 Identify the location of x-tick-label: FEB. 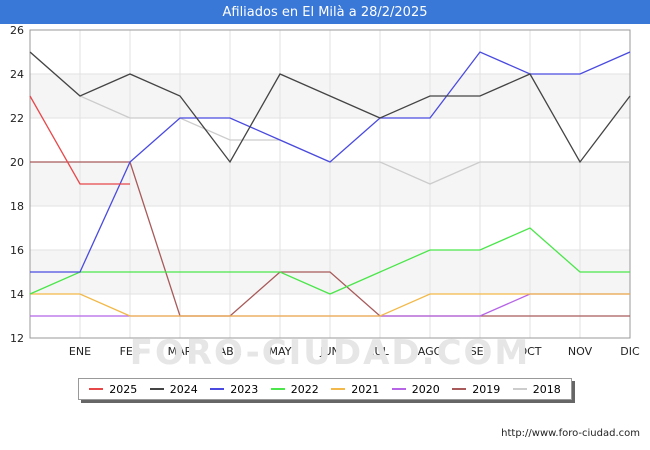
(130, 351).